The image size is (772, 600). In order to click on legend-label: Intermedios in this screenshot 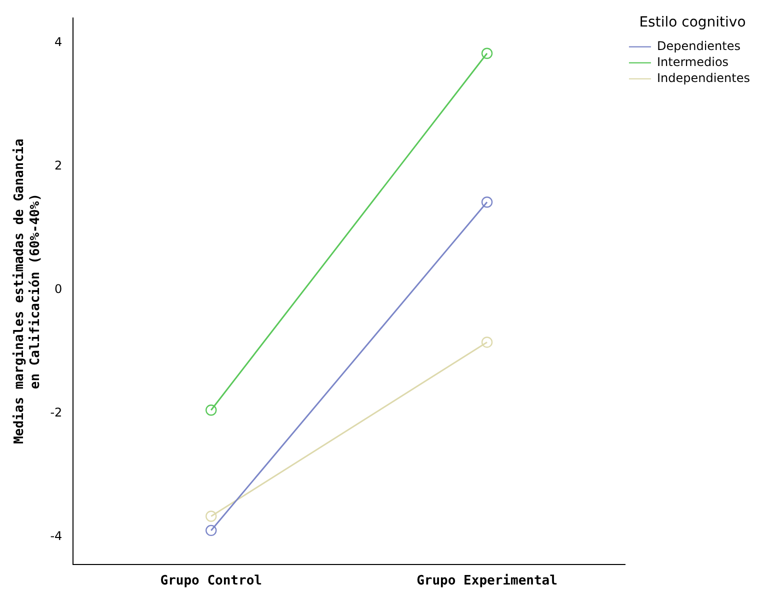, I will do `click(692, 61)`.